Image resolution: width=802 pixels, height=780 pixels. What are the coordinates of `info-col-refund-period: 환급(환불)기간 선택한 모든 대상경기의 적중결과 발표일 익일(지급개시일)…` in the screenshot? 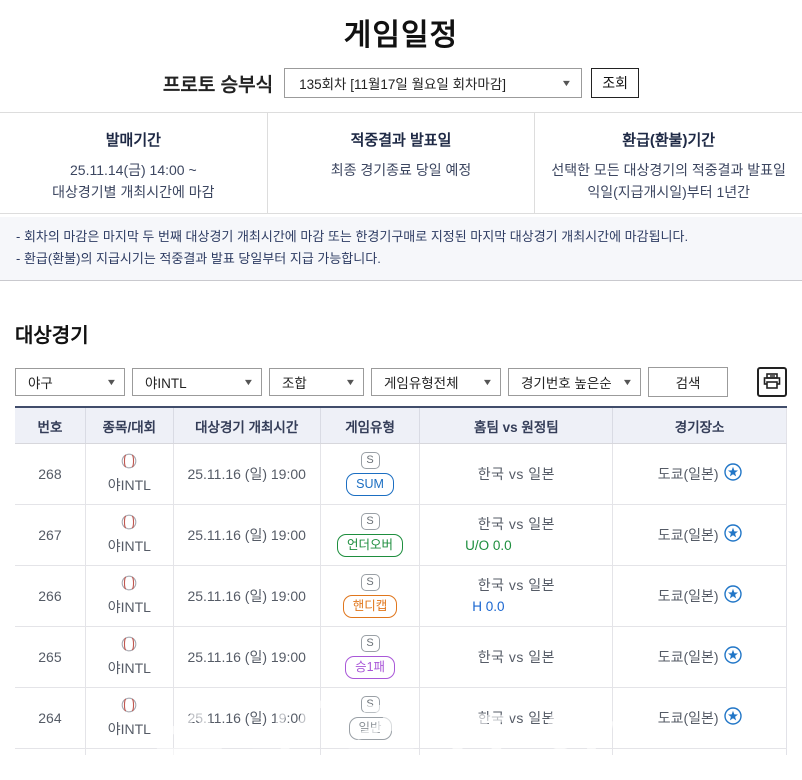 It's located at (668, 163).